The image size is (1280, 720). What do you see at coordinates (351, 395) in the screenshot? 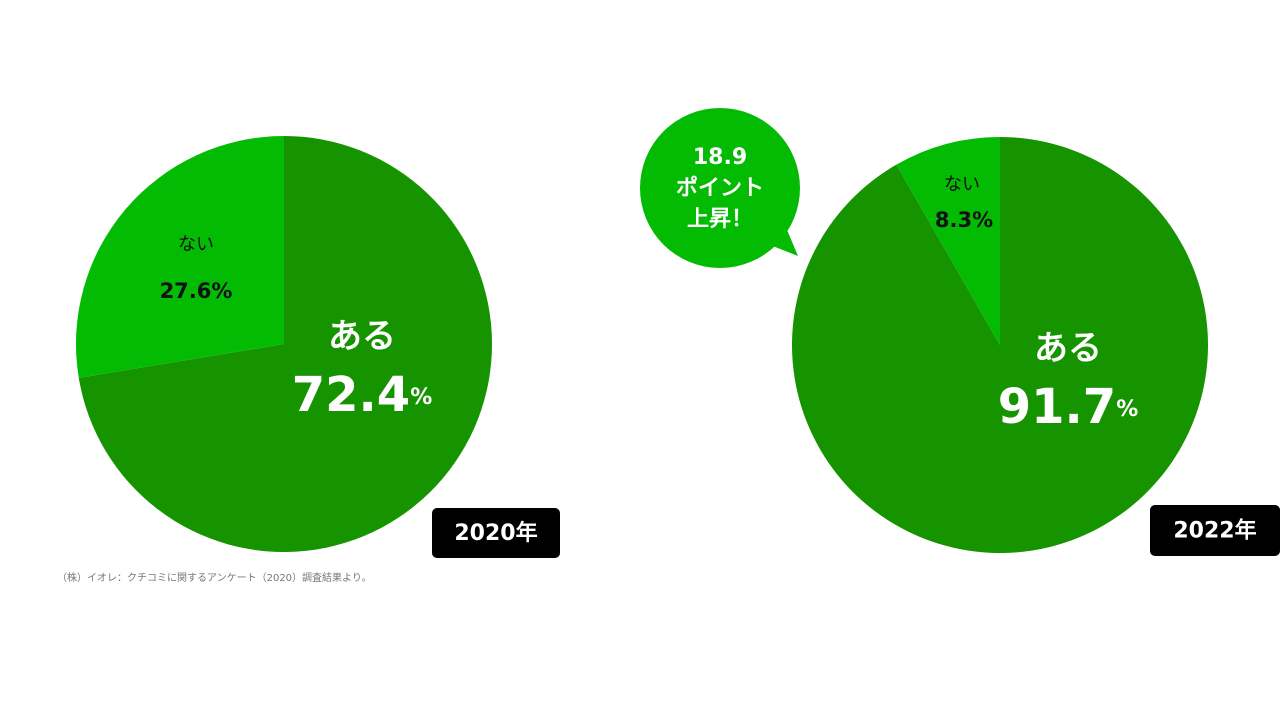
I see `value-number: 72.4` at bounding box center [351, 395].